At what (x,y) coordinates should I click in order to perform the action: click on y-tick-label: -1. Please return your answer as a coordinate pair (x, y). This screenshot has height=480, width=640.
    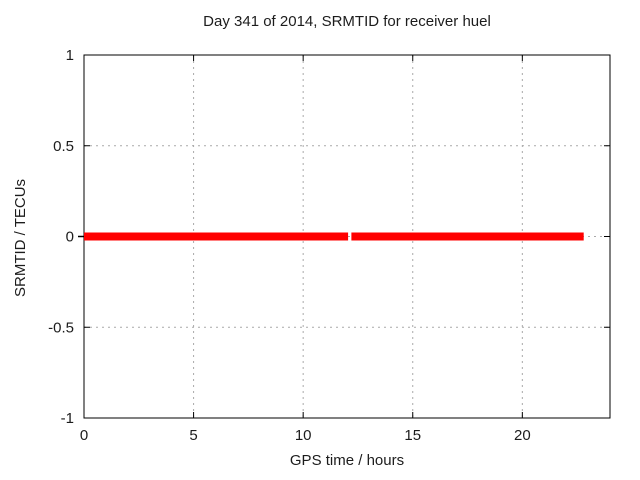
    Looking at the image, I should click on (67, 418).